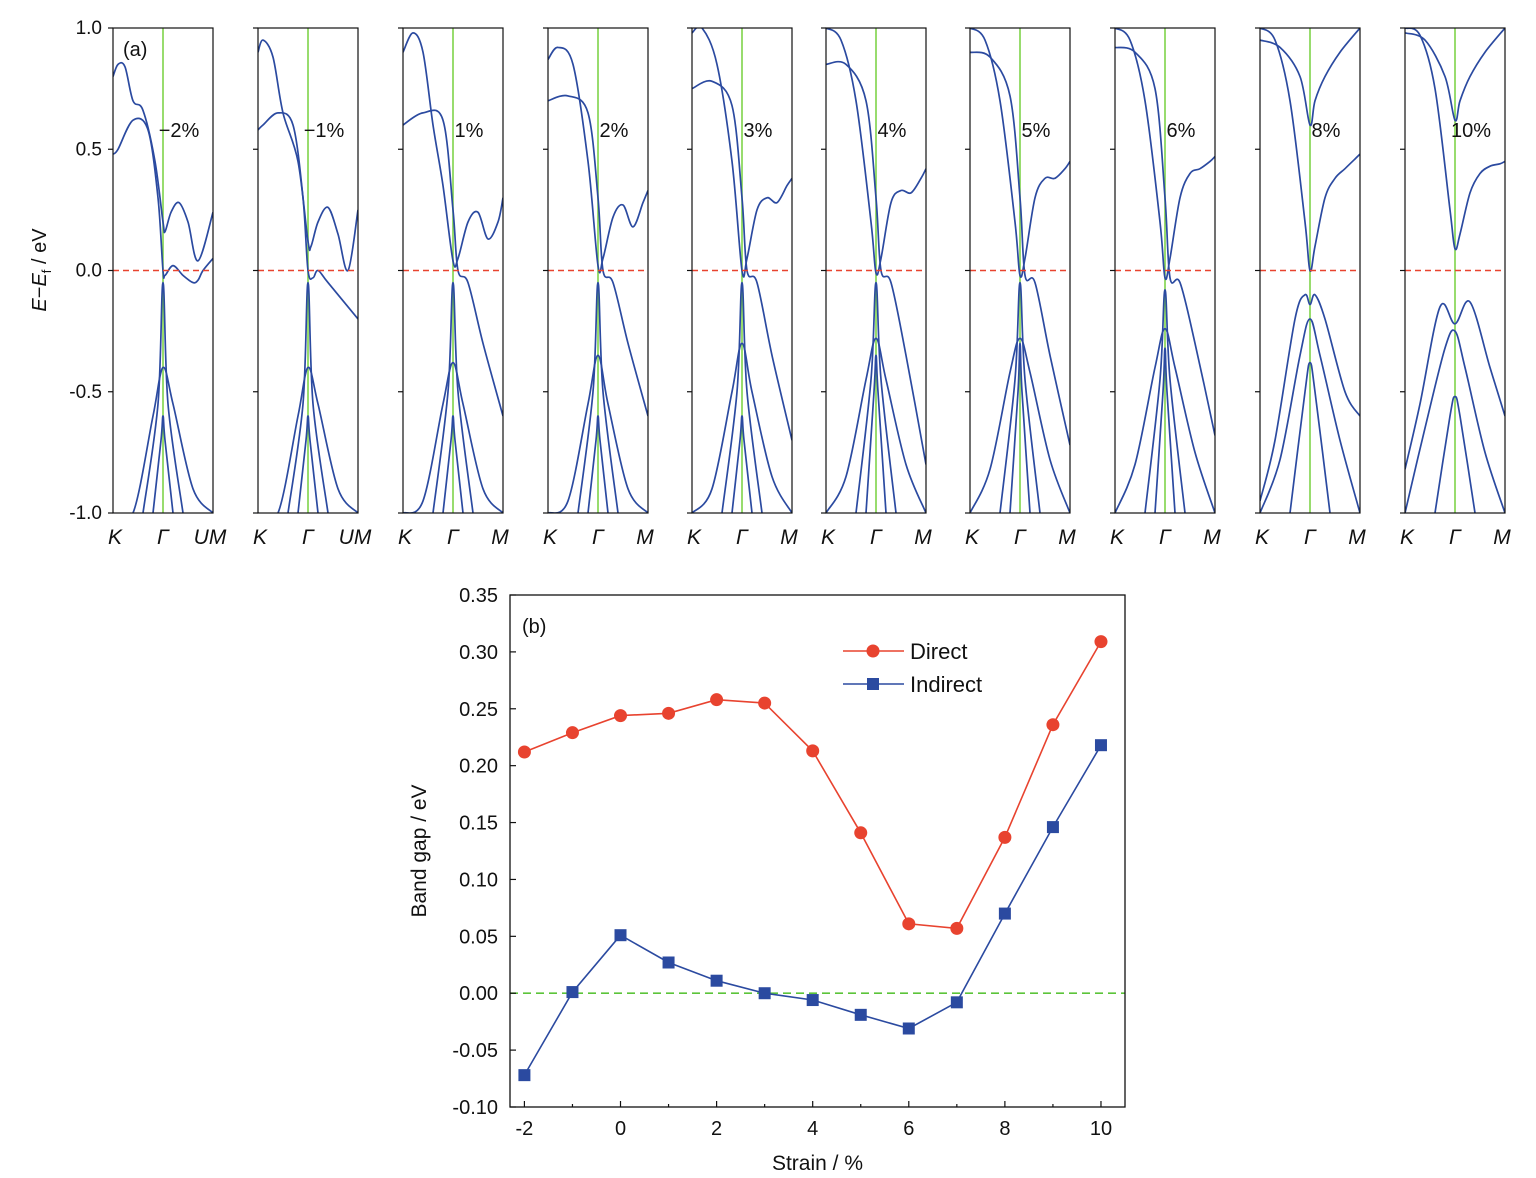 The image size is (1536, 1178). Describe the element at coordinates (40, 280) in the screenshot. I see `a-ylabel-e2: E` at that location.